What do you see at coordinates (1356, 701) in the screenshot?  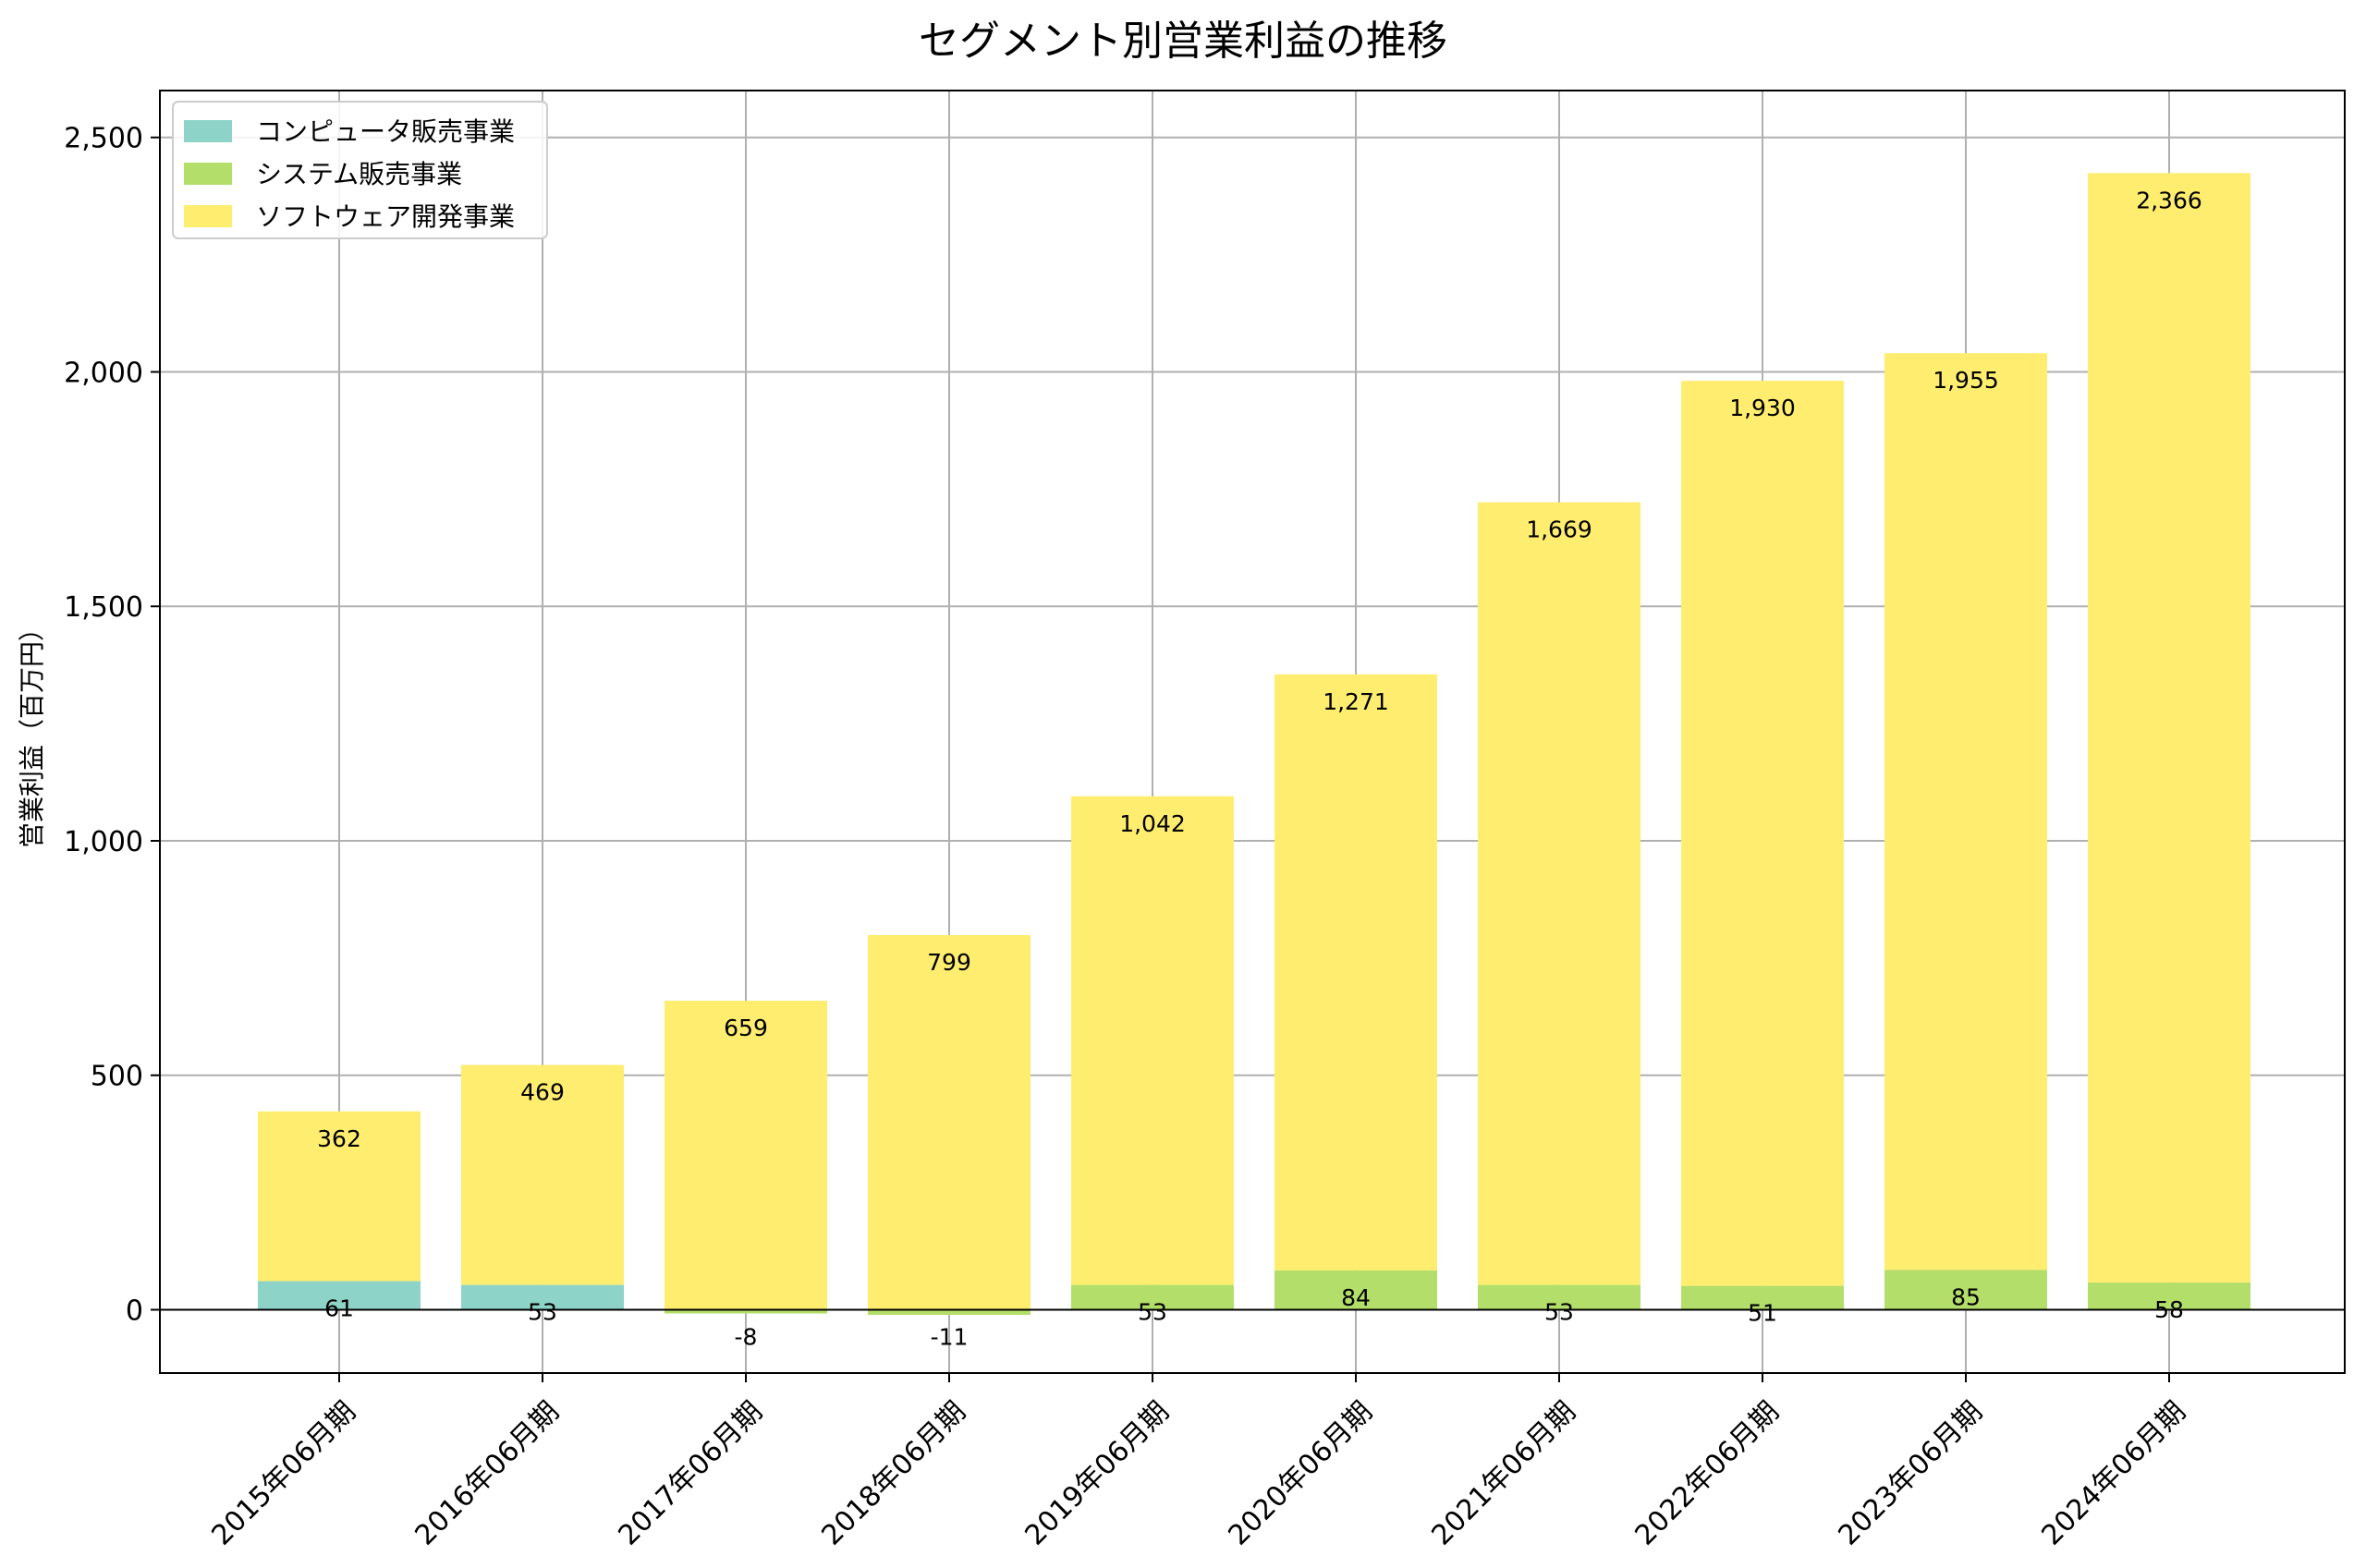 I see `data-label: 1,271` at bounding box center [1356, 701].